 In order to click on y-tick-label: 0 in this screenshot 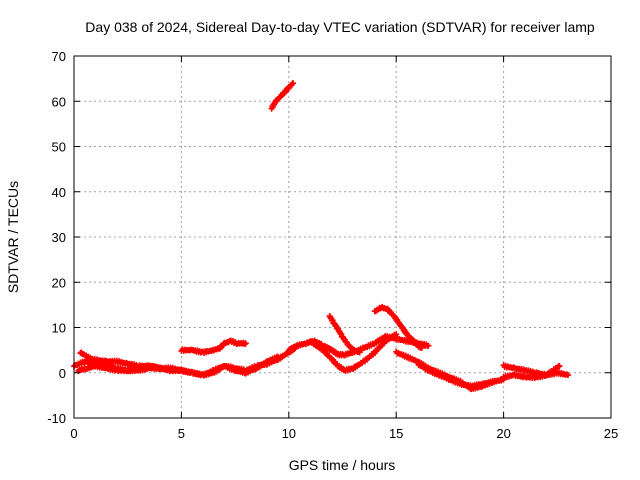, I will do `click(62, 373)`.